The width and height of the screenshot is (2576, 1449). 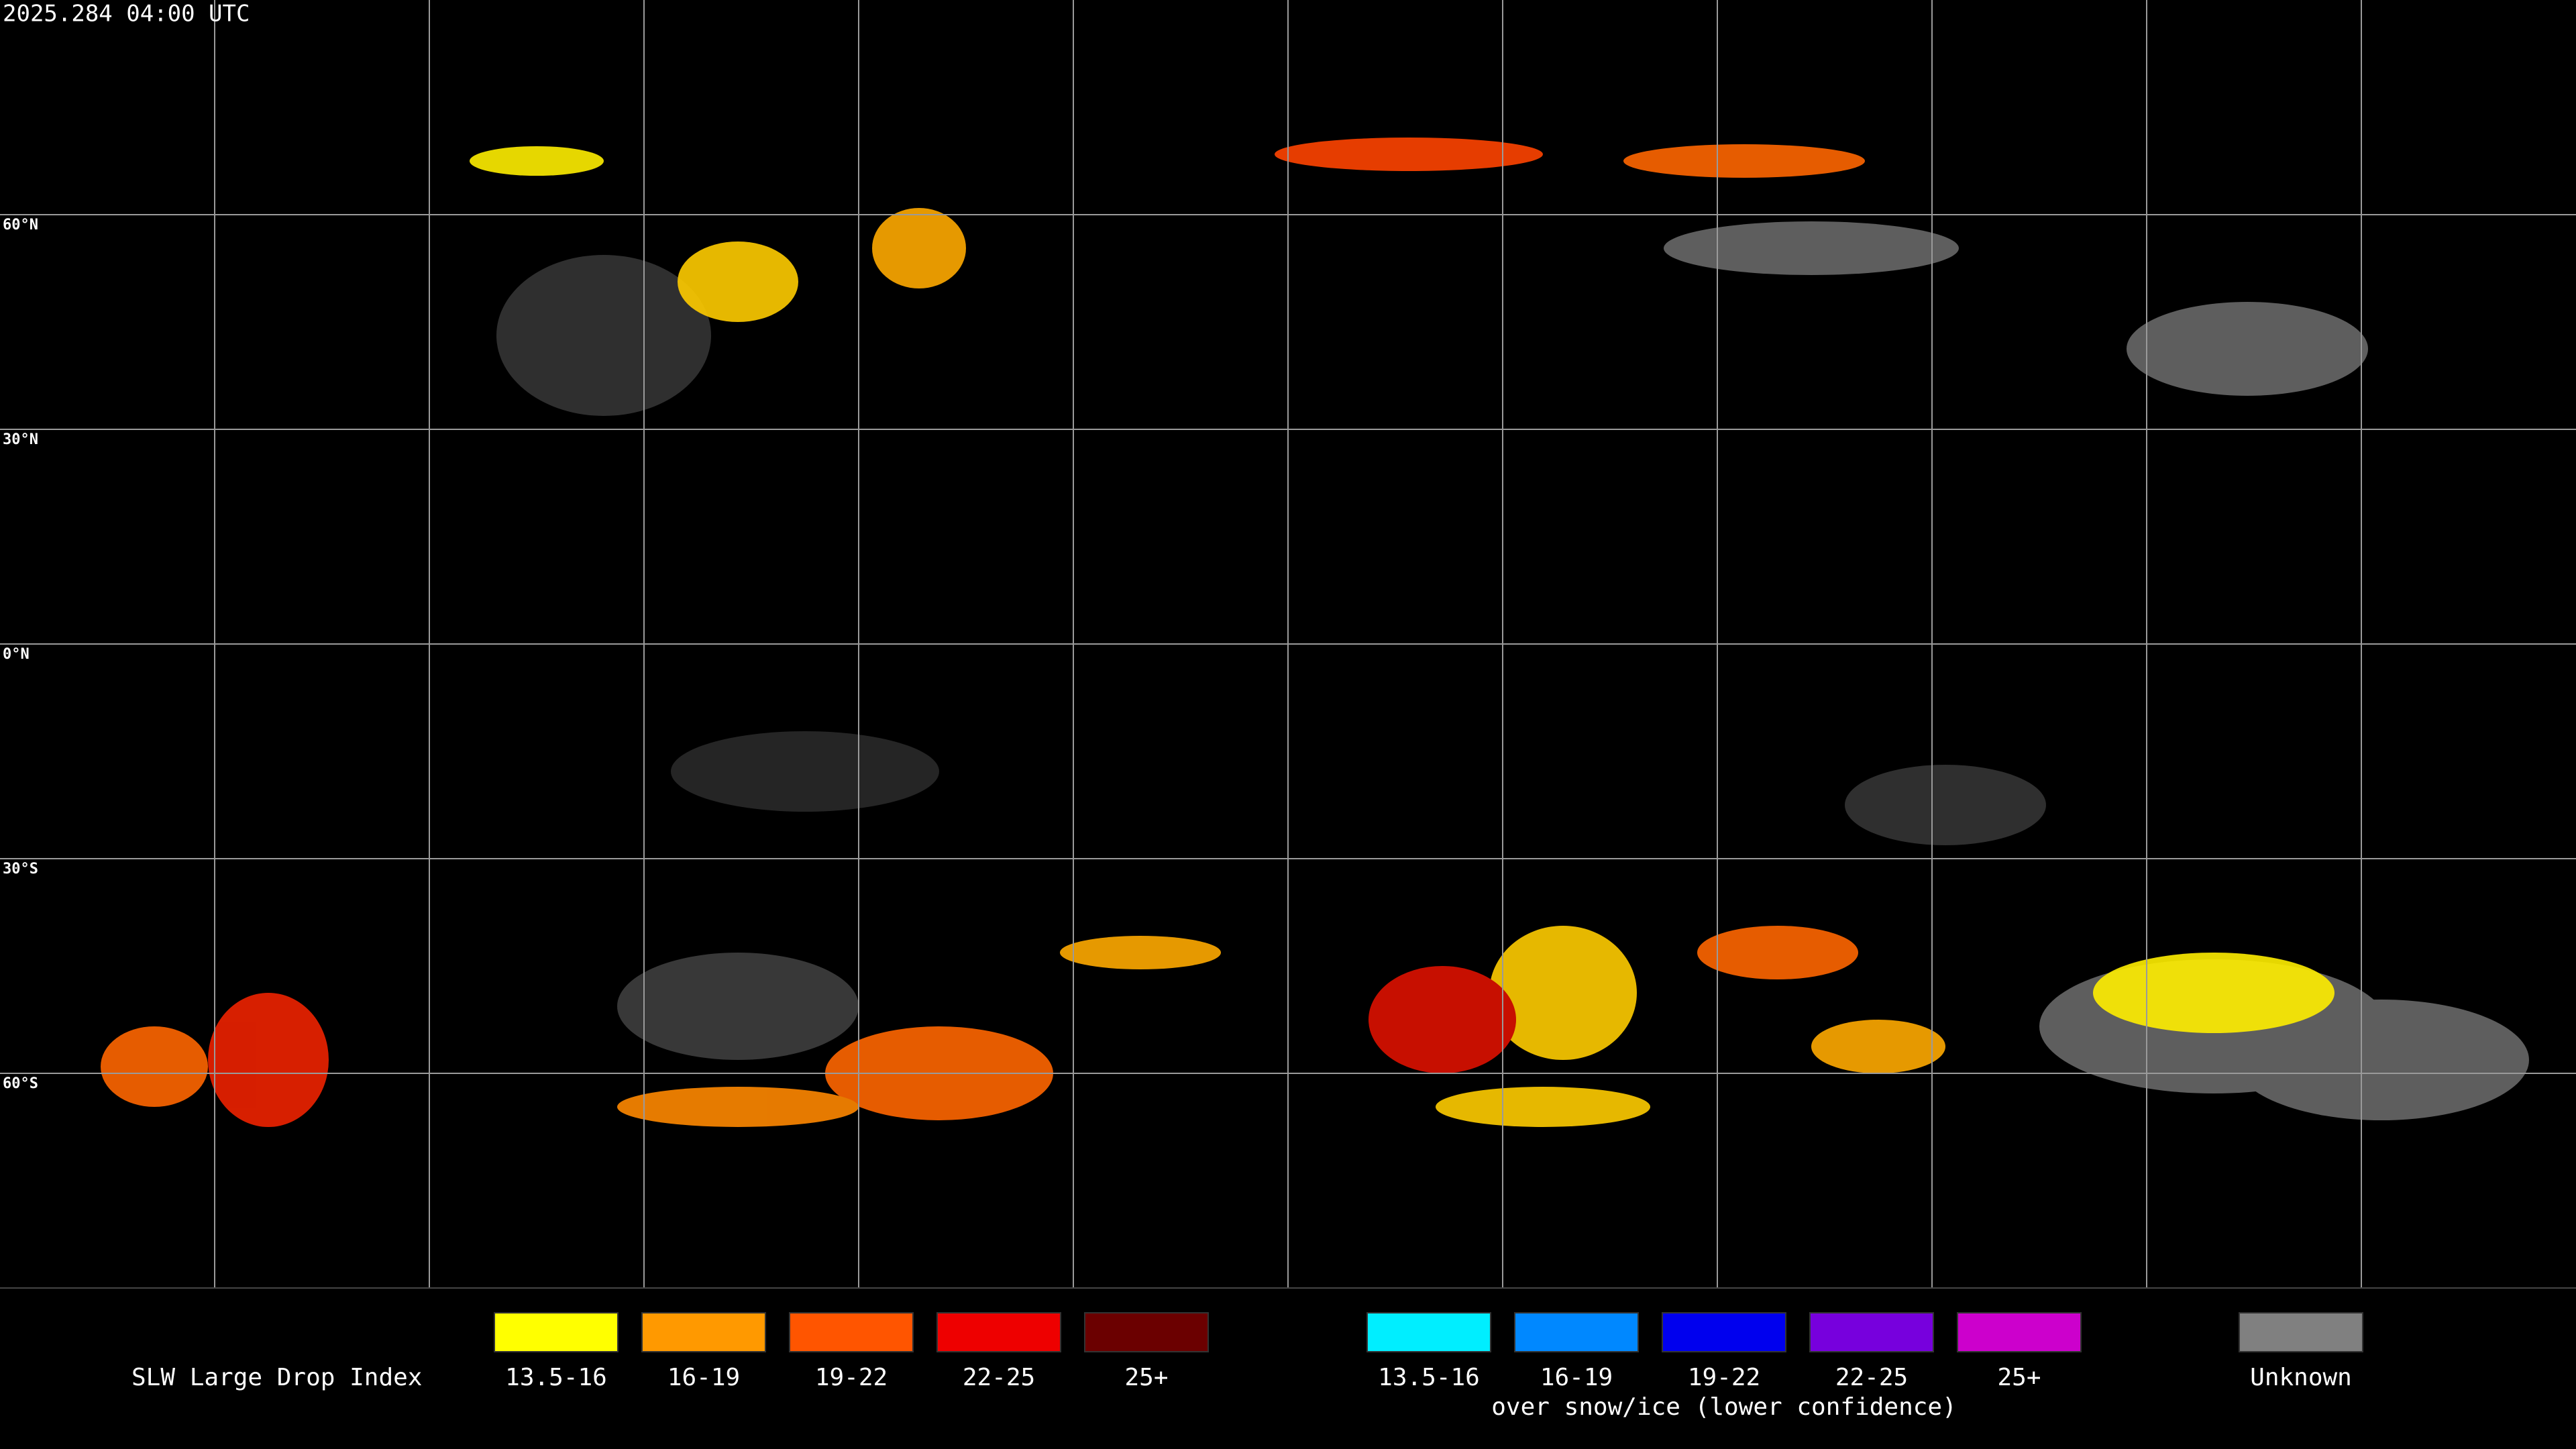 What do you see at coordinates (2301, 1377) in the screenshot?
I see `legend-label: Unknown` at bounding box center [2301, 1377].